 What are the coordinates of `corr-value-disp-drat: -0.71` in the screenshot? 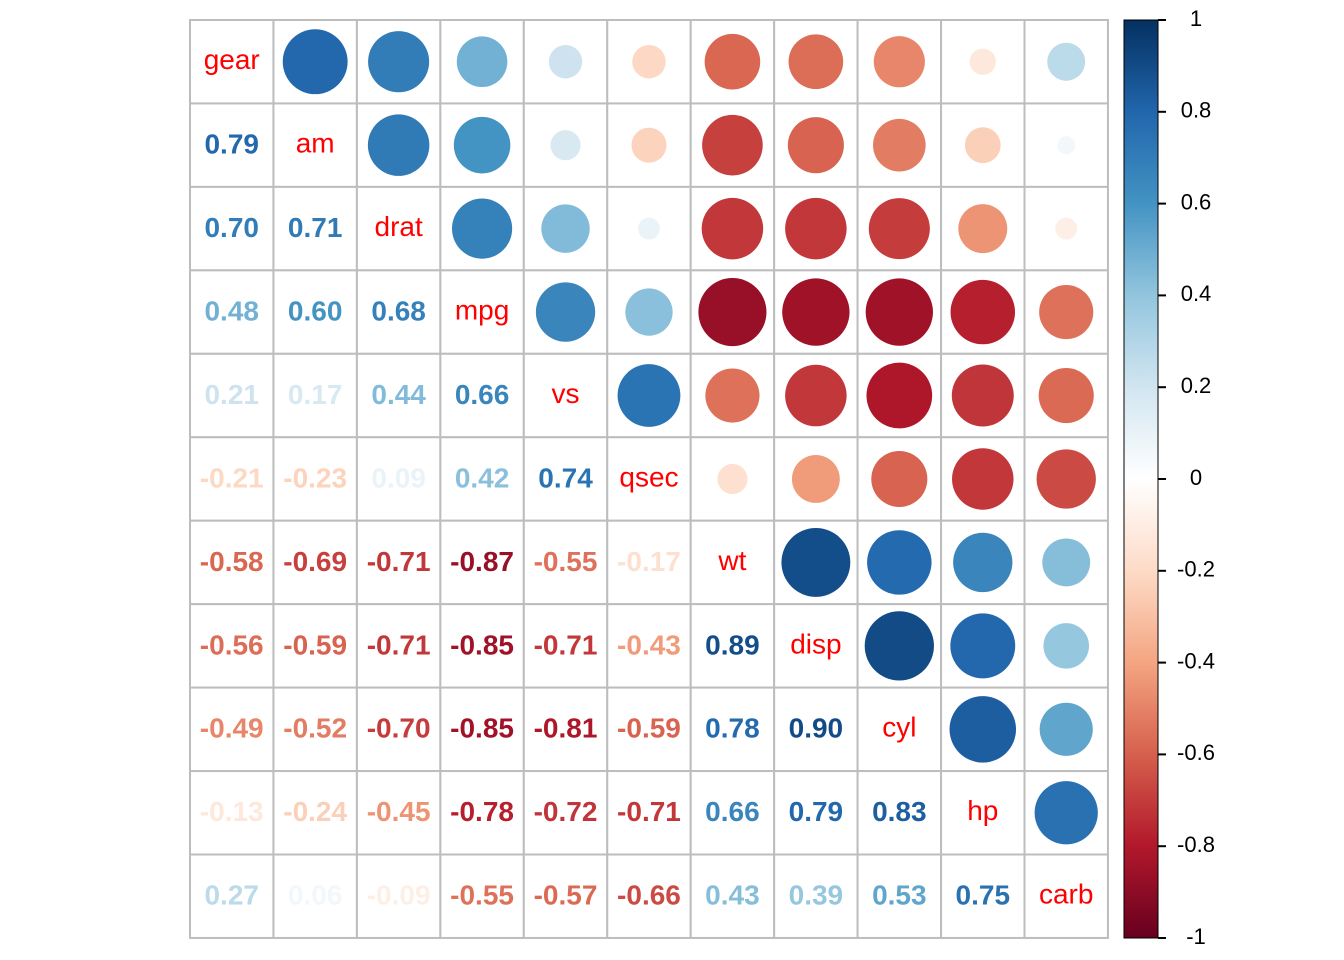 It's located at (399, 644).